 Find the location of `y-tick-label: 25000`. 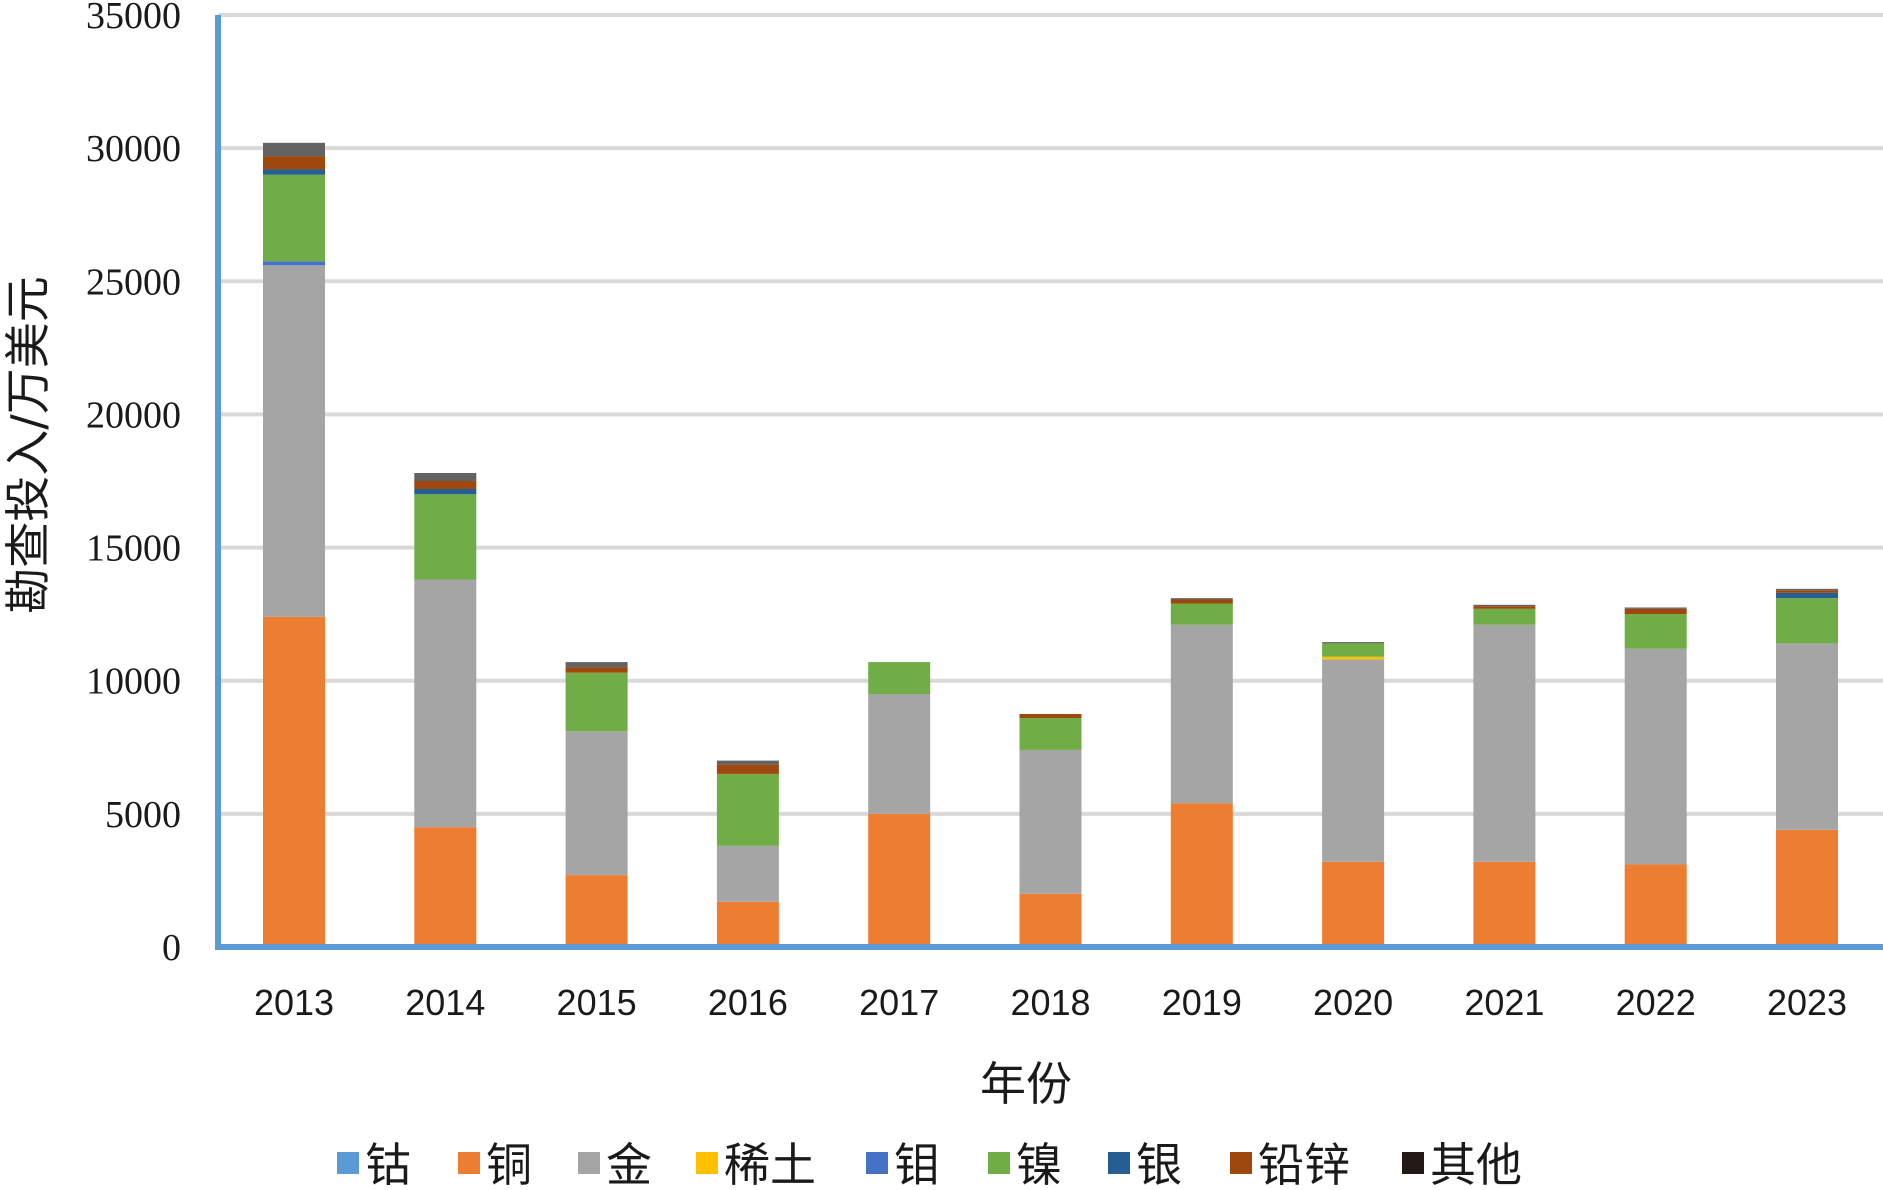

y-tick-label: 25000 is located at coordinates (133, 282).